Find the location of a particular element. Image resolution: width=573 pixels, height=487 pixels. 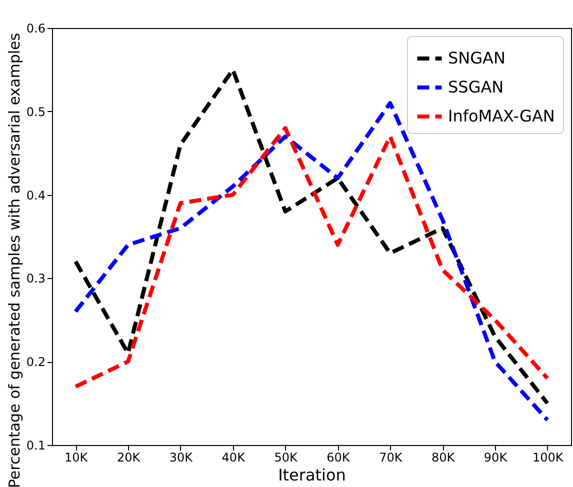

x-tick-label: 70K is located at coordinates (391, 457).